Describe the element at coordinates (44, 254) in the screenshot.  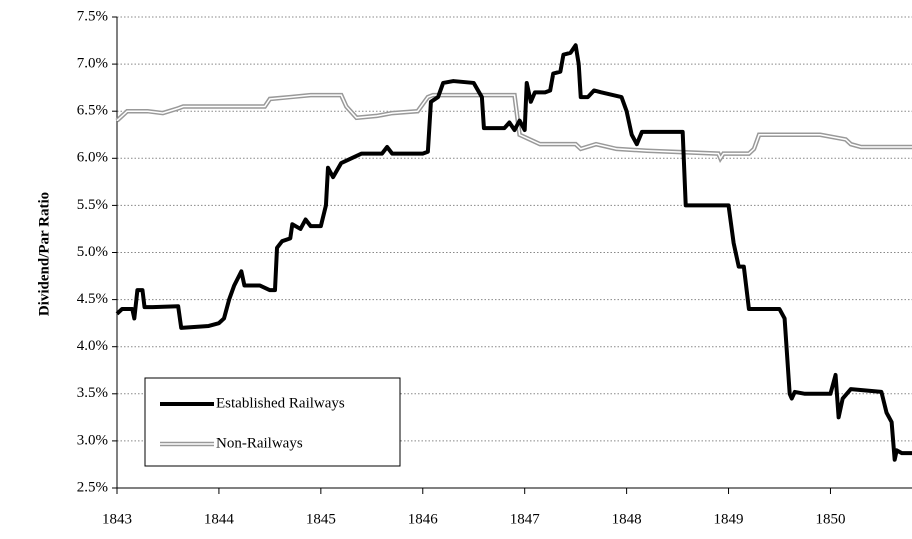
I see `y-axis-label: Dividend/Par Ratio` at that location.